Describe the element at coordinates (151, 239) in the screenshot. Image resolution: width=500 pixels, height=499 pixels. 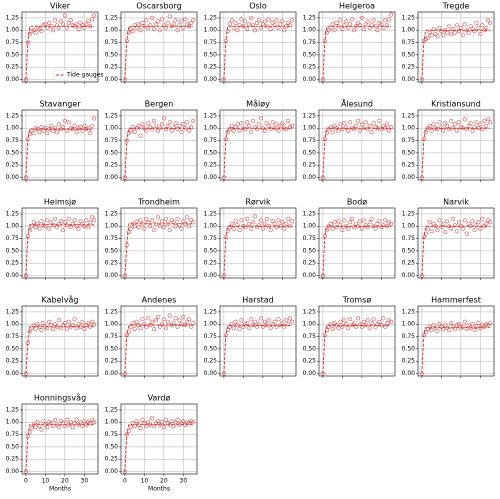
I see `panel: Trondheim 0.00 0.25 0.50 0.75 1.00 1.25` at that location.